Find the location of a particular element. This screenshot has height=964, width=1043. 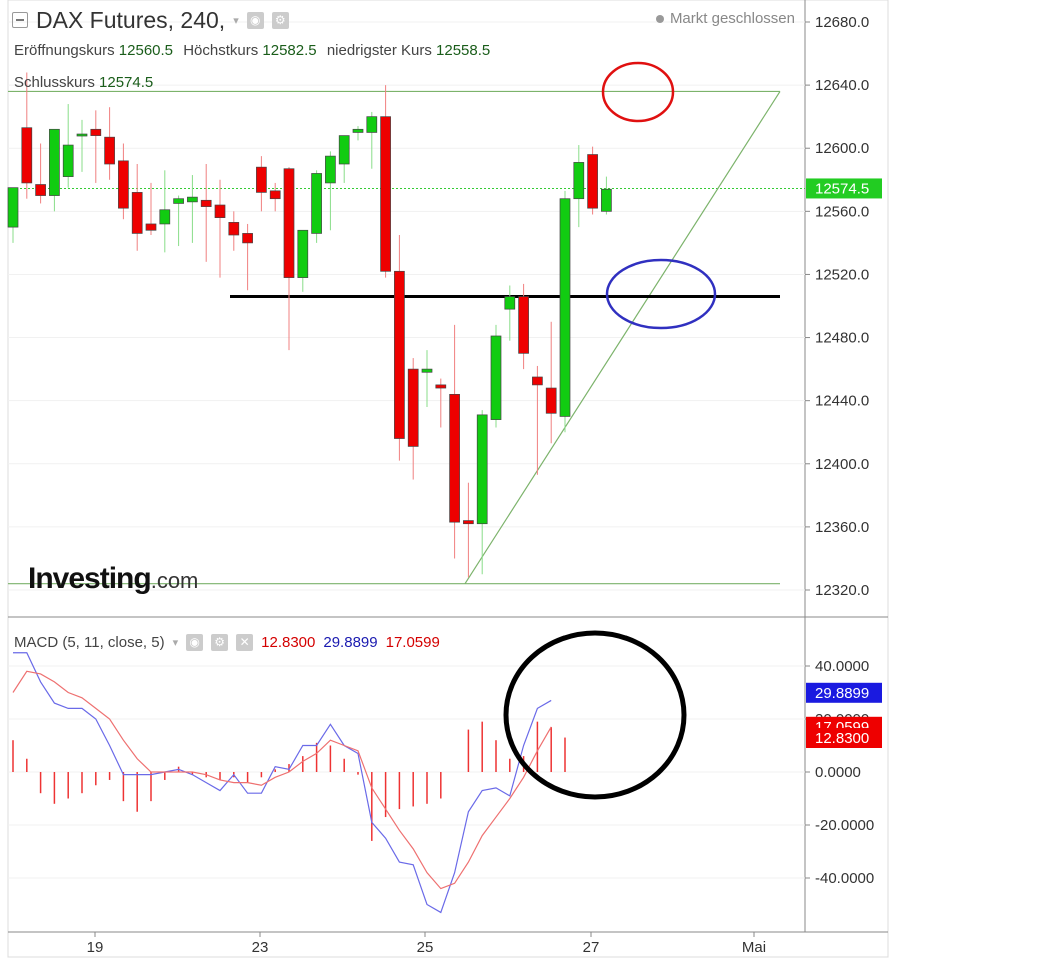

open-label: Eröffnungskurs is located at coordinates (64, 50).